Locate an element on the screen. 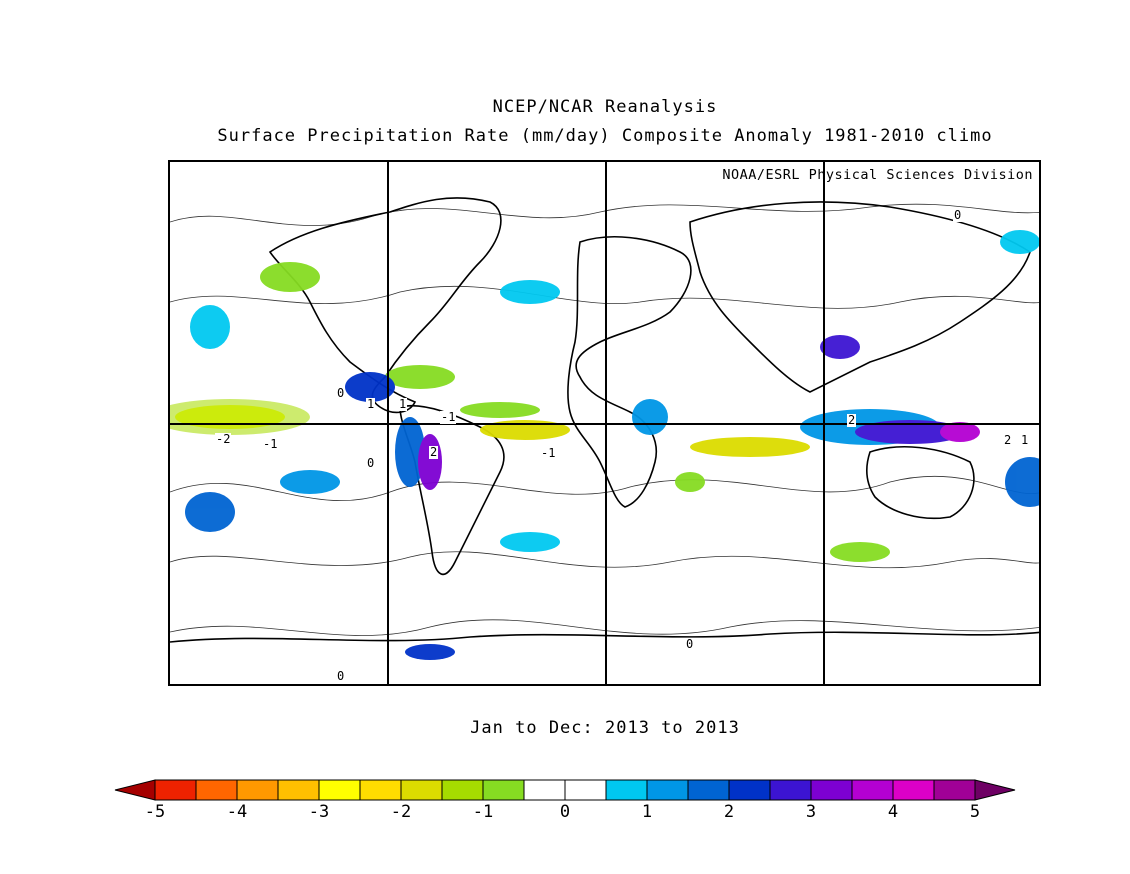  colorbar-tick-label: 4 is located at coordinates (893, 812).